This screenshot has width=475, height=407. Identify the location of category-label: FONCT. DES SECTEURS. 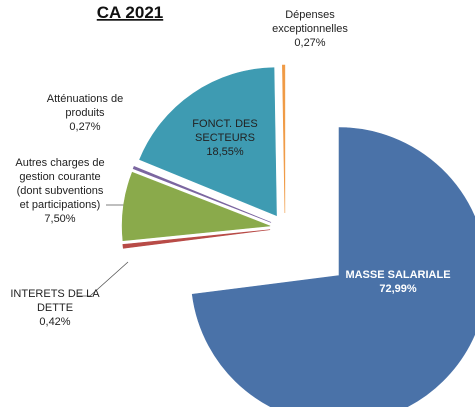
(225, 131).